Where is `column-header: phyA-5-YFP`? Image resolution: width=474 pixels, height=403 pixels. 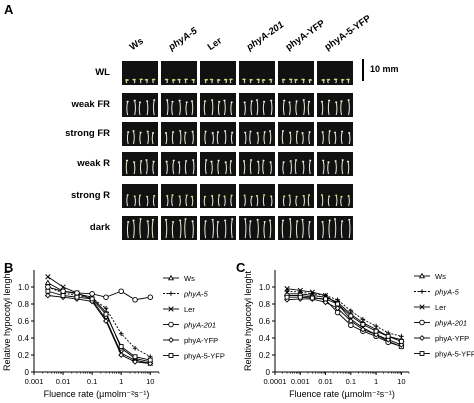
column-header: phyA-5-YFP is located at coordinates (348, 33).